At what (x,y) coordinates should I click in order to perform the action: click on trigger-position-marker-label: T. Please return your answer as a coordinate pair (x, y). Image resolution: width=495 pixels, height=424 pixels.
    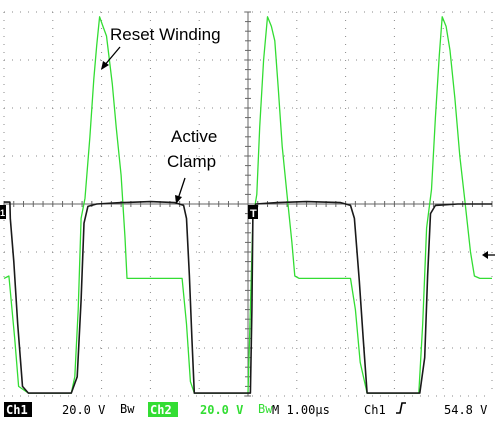
    Looking at the image, I should click on (253, 214).